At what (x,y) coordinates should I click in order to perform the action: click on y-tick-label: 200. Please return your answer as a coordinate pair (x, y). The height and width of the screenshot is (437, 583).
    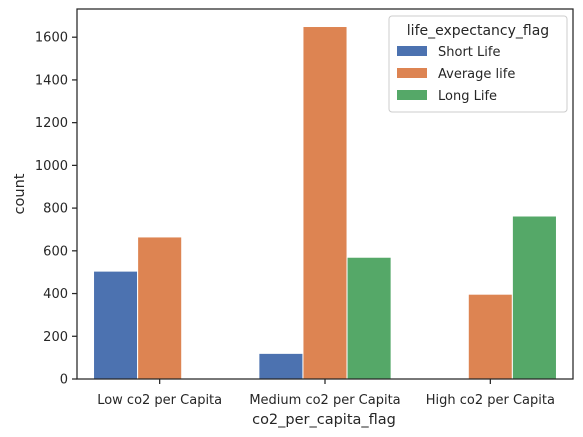
    Looking at the image, I should click on (55, 337).